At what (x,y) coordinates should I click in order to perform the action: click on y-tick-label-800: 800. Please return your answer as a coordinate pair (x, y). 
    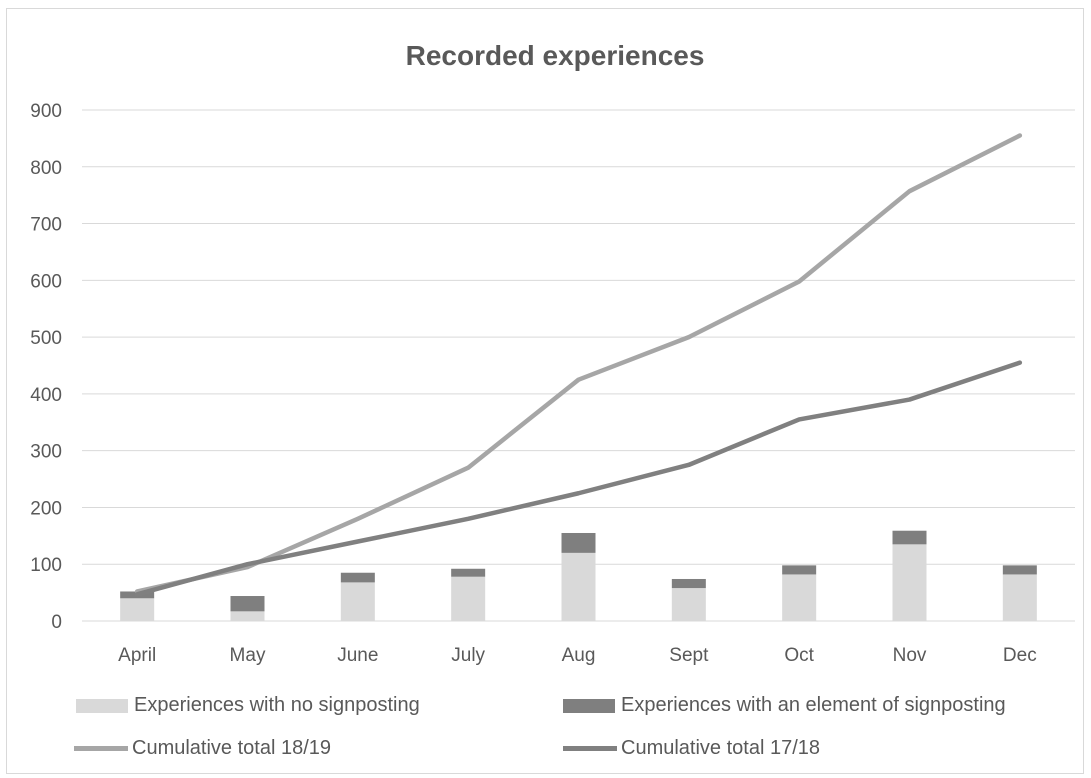
    Looking at the image, I should click on (46, 168).